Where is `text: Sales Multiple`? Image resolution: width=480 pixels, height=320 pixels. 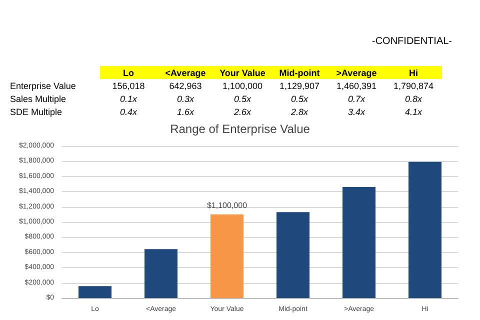 text: Sales Multiple is located at coordinates (39, 98).